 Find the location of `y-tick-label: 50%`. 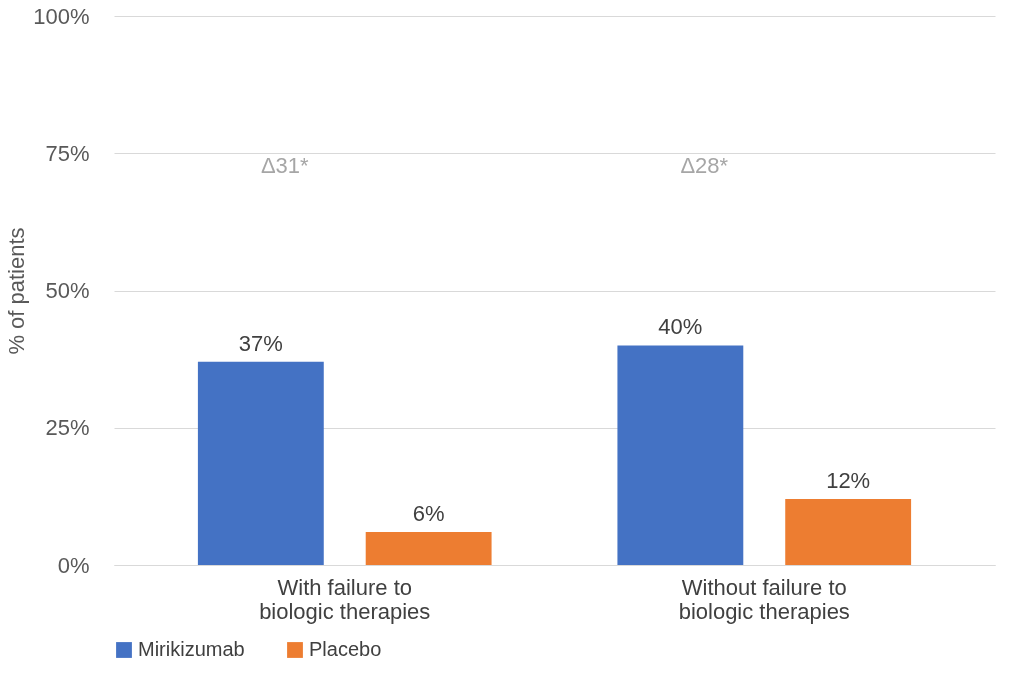

y-tick-label: 50% is located at coordinates (67, 290).